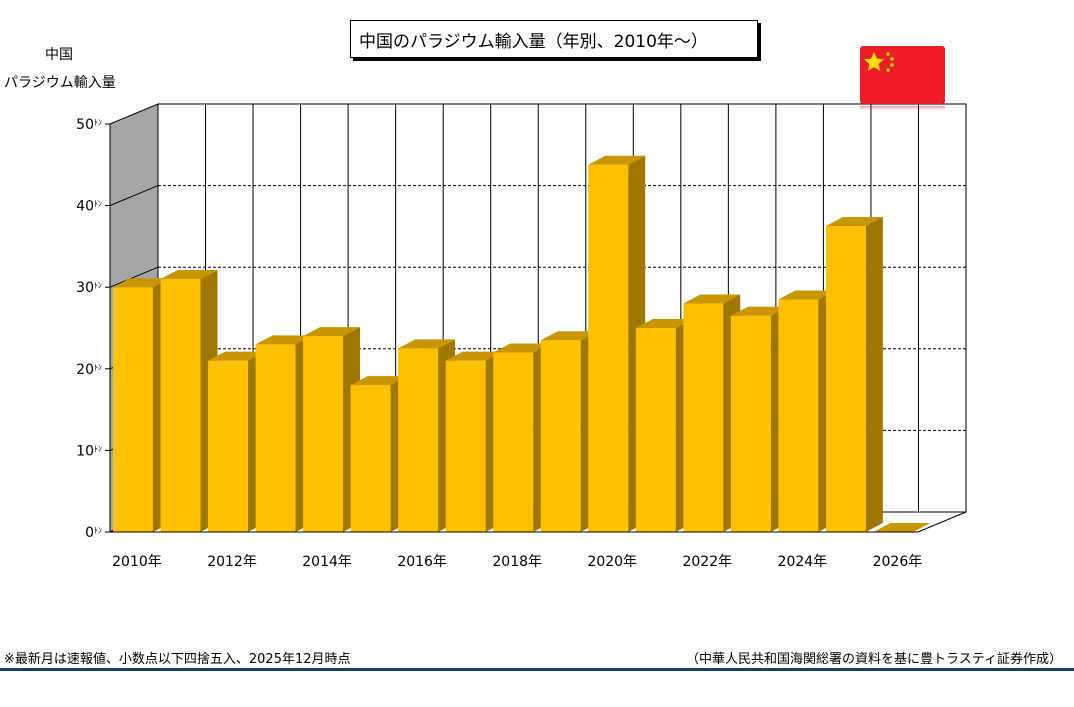 This screenshot has width=1074, height=707. Describe the element at coordinates (59, 55) in the screenshot. I see `y-axis-label-line1: 中国` at that location.